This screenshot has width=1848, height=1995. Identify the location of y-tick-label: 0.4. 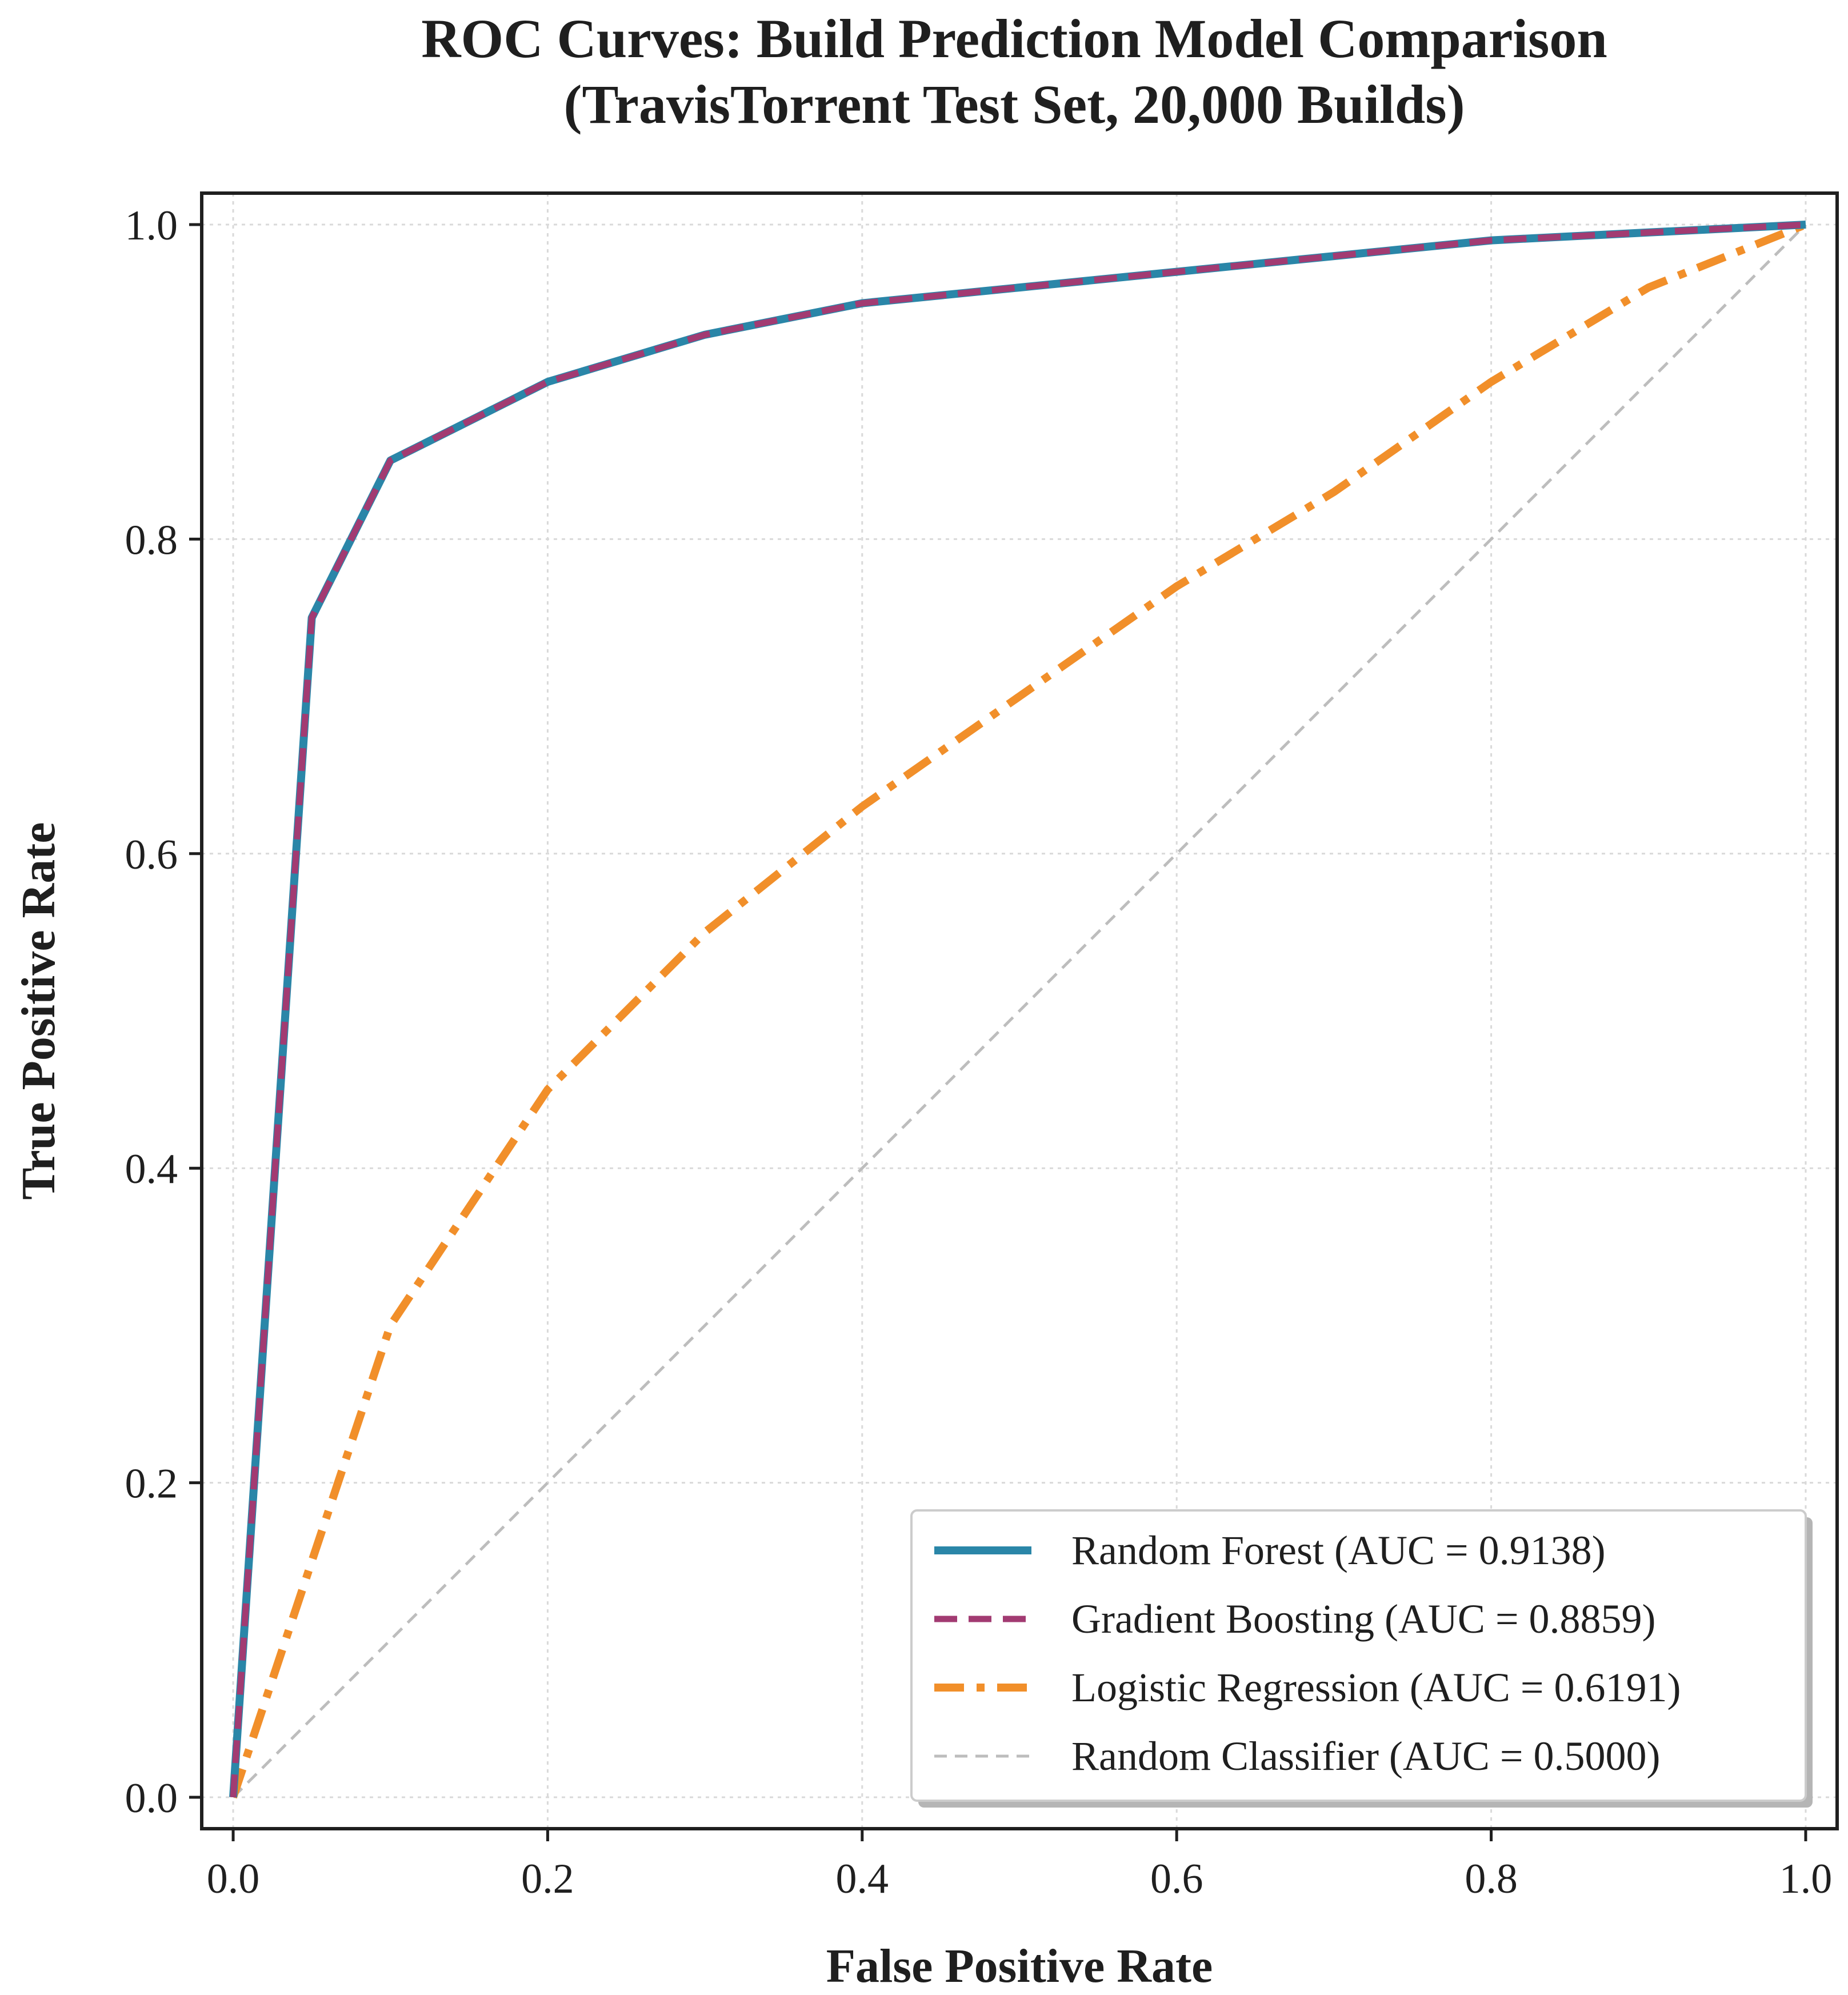
(151, 1169).